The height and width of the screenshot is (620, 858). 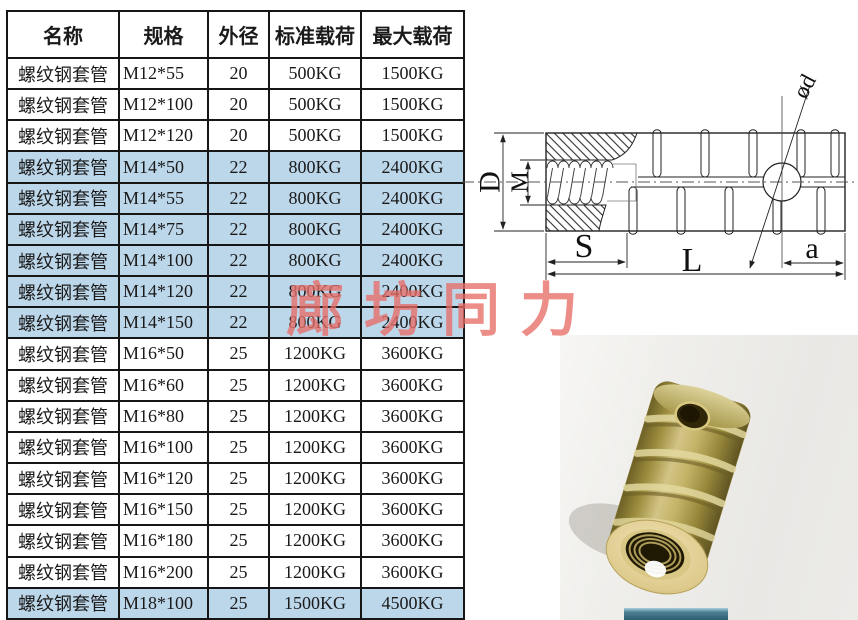 I want to click on cell-spec: M14*50, so click(x=163, y=167).